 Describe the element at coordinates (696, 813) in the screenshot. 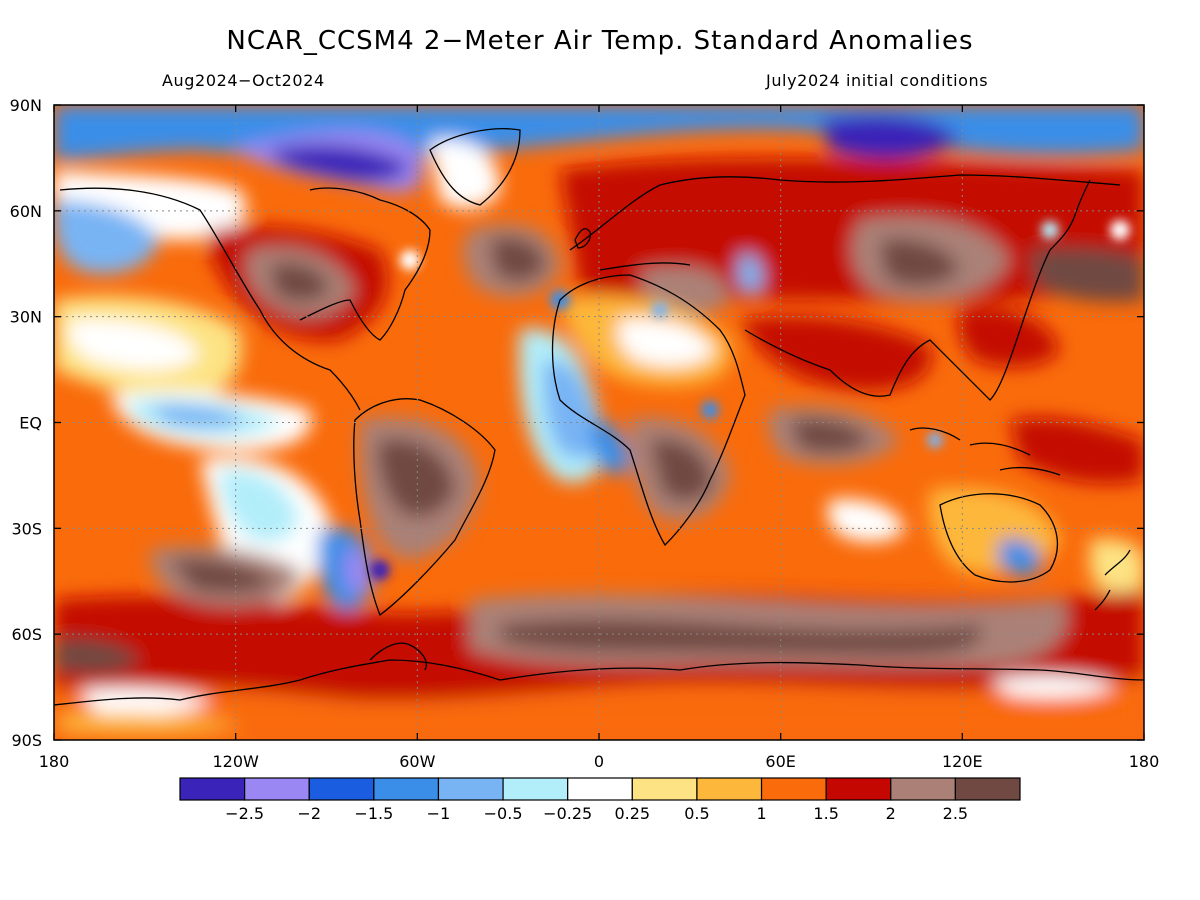

I see `colorbar-label: 0.5` at that location.